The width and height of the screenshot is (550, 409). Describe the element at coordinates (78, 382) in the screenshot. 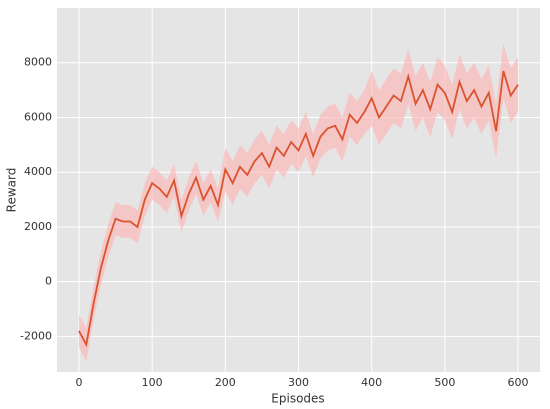

I see `x-tick-label: 0` at that location.